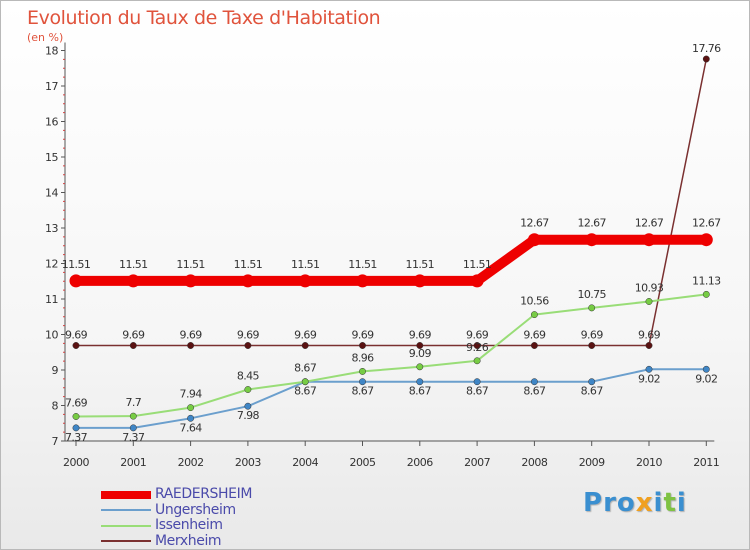  Describe the element at coordinates (188, 540) in the screenshot. I see `legend-label: Merxheim` at that location.